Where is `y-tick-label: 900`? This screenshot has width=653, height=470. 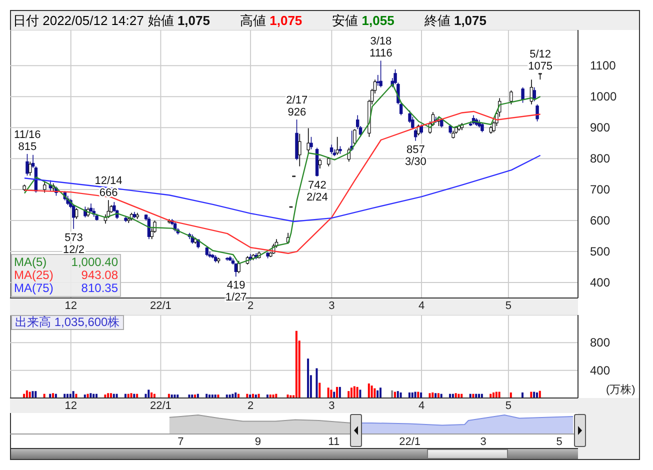
y-tick-label: 900 is located at coordinates (600, 127).